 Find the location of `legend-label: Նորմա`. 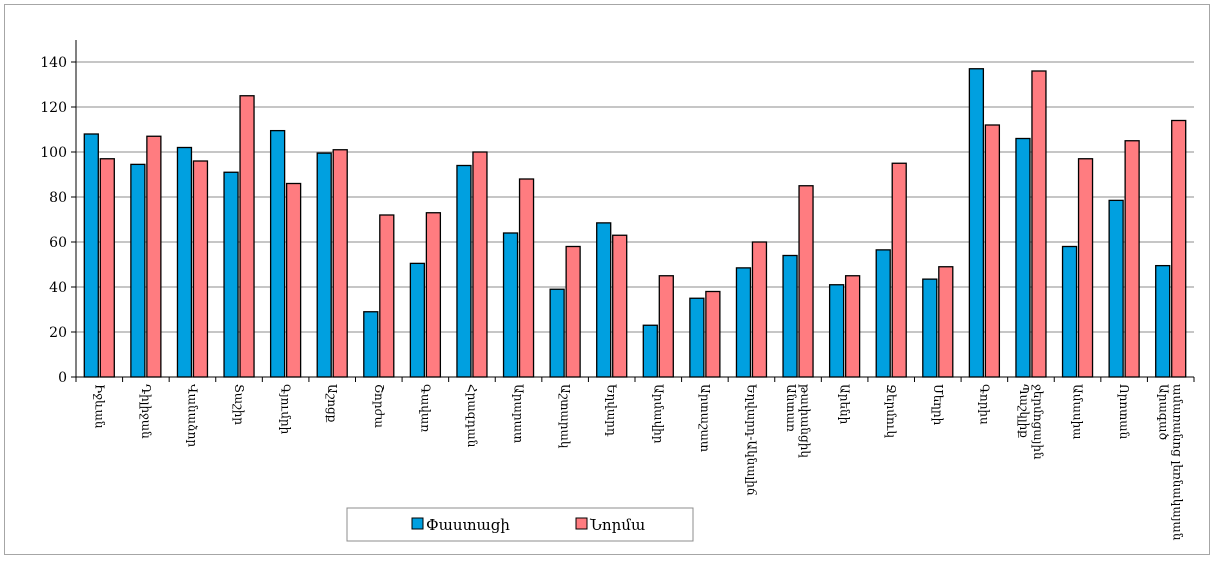

legend-label: Նորմա is located at coordinates (617, 525).